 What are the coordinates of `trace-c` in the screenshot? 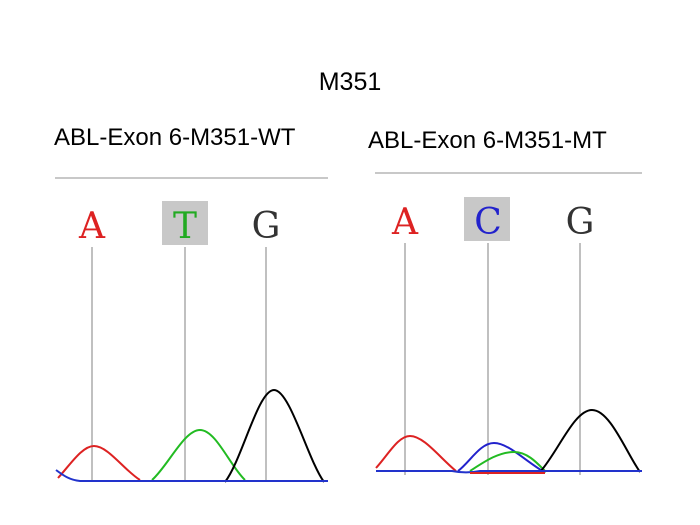 It's located at (501, 457).